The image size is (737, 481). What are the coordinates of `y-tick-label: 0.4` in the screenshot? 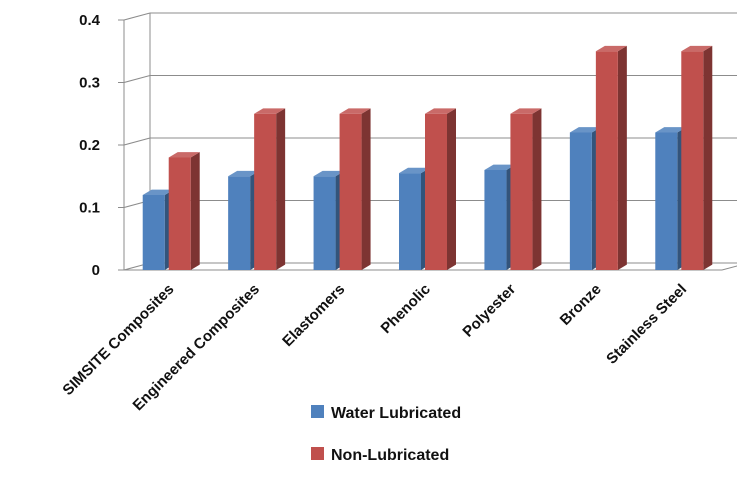 It's located at (90, 20).